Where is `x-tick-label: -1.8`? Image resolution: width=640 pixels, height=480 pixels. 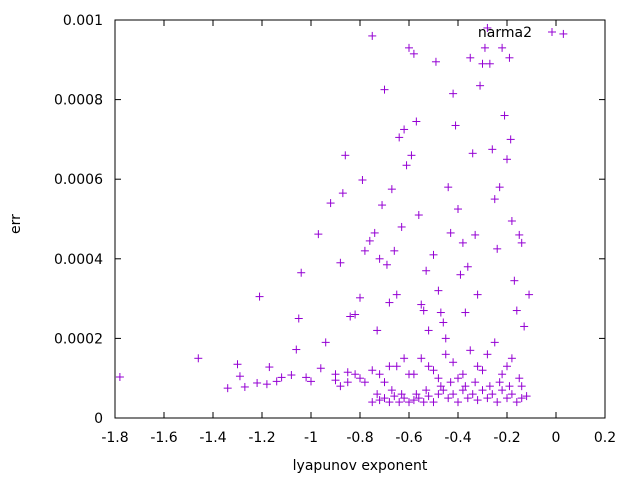 x-tick-label: -1.8 is located at coordinates (114, 438).